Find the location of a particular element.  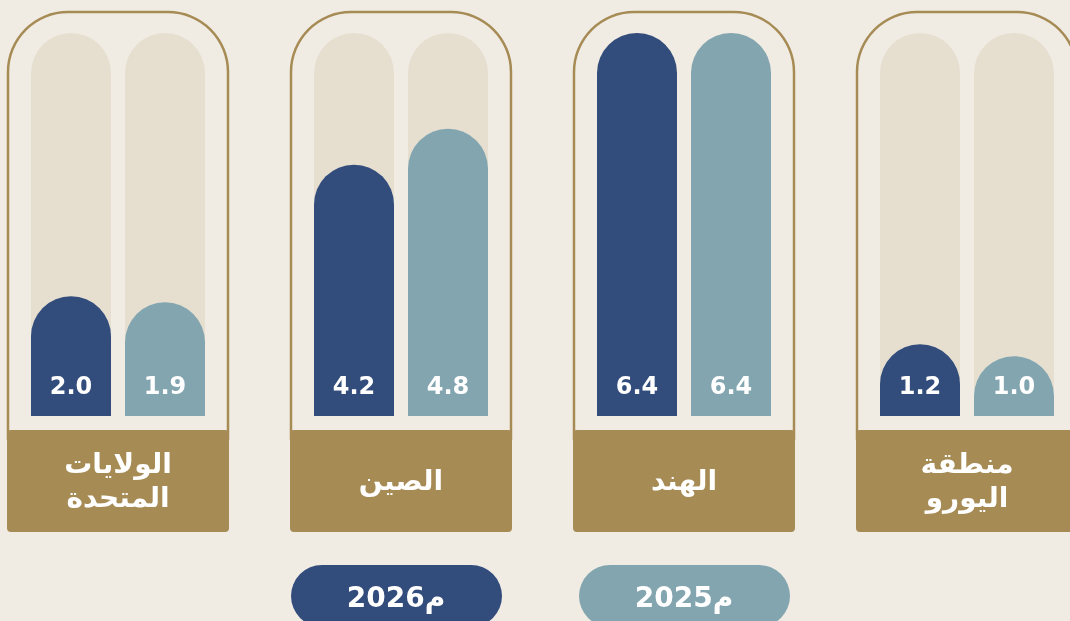

x-tick-label: الولايات المتحدة is located at coordinates (118, 480).